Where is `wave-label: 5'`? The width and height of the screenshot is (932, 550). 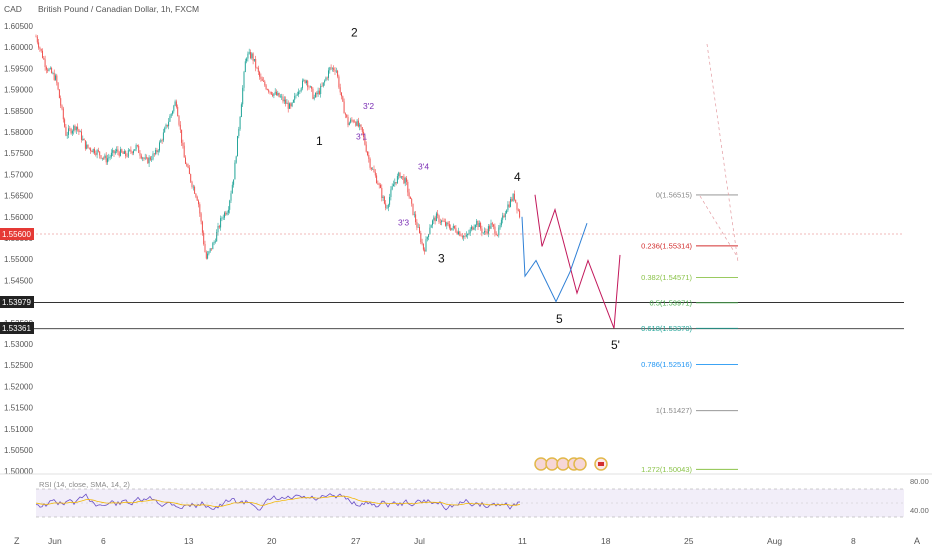 wave-label: 5' is located at coordinates (615, 345).